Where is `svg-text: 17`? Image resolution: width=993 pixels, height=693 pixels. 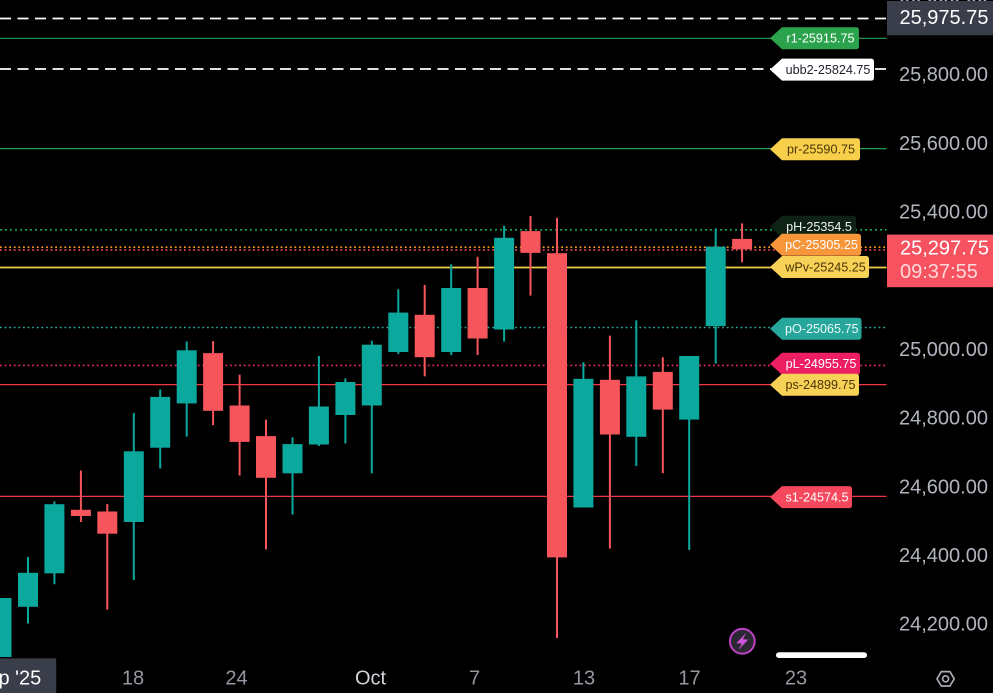 svg-text: 17 is located at coordinates (689, 679).